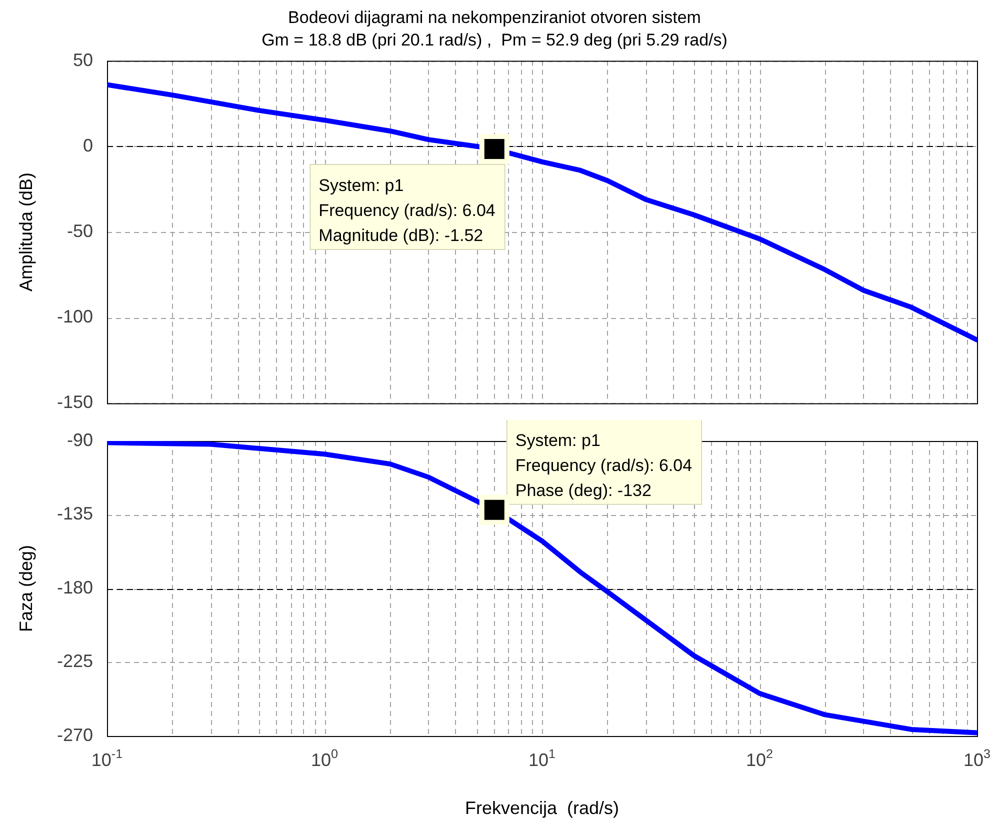  What do you see at coordinates (407, 210) in the screenshot?
I see `annotation: System: p1 Frequency (rad/s): 6.04 Magnitude (dB): -1.52` at bounding box center [407, 210].